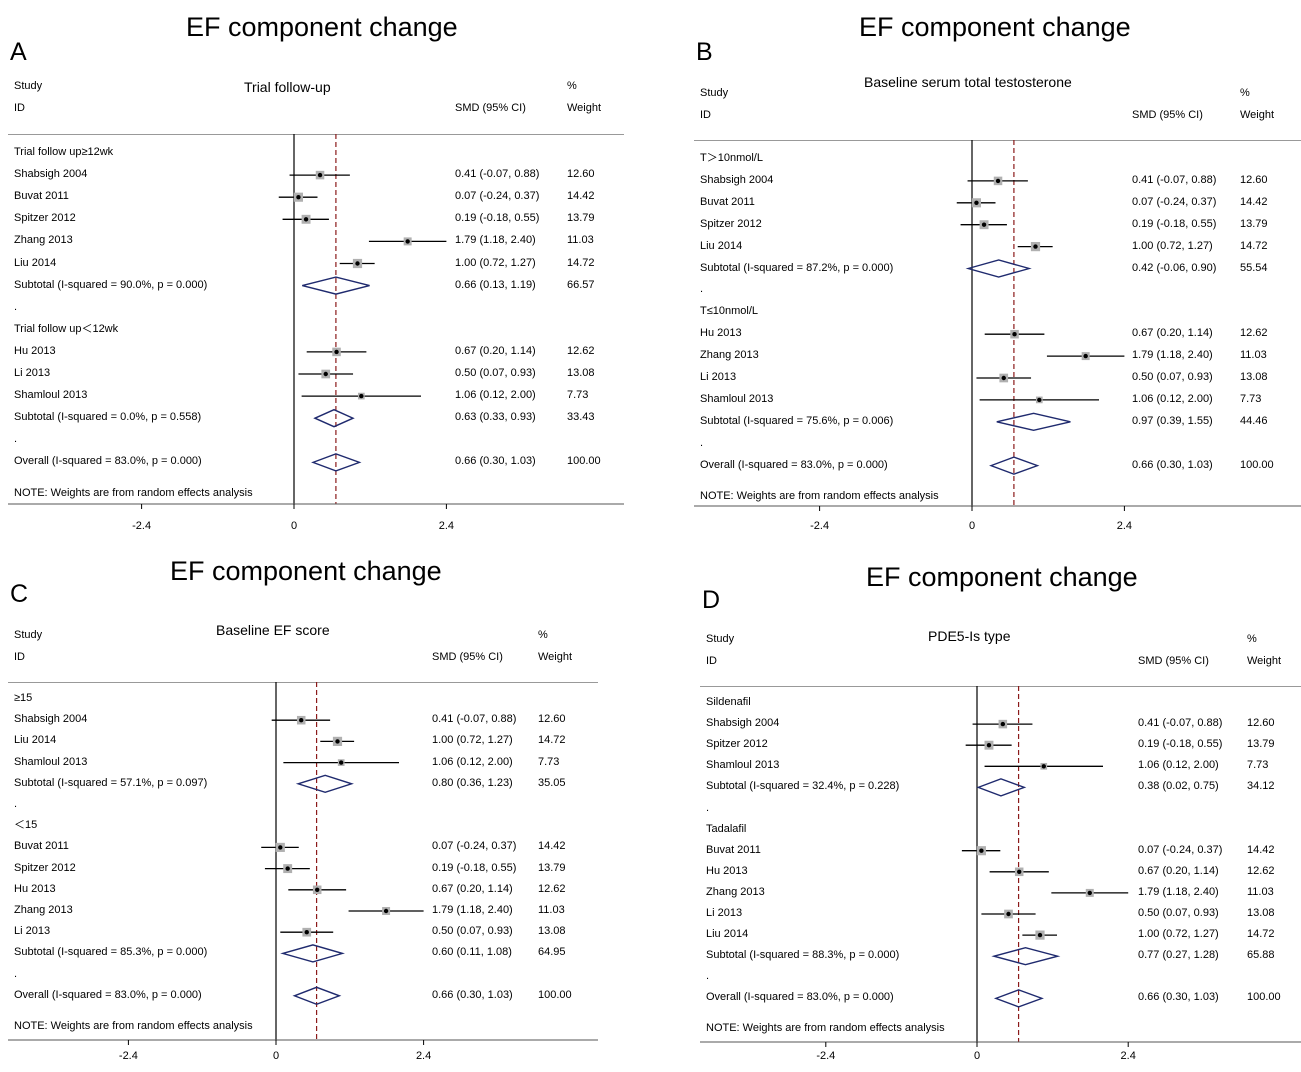 This screenshot has width=1301, height=1072. Describe the element at coordinates (1014, 465) in the screenshot. I see `overall-diamond` at that location.